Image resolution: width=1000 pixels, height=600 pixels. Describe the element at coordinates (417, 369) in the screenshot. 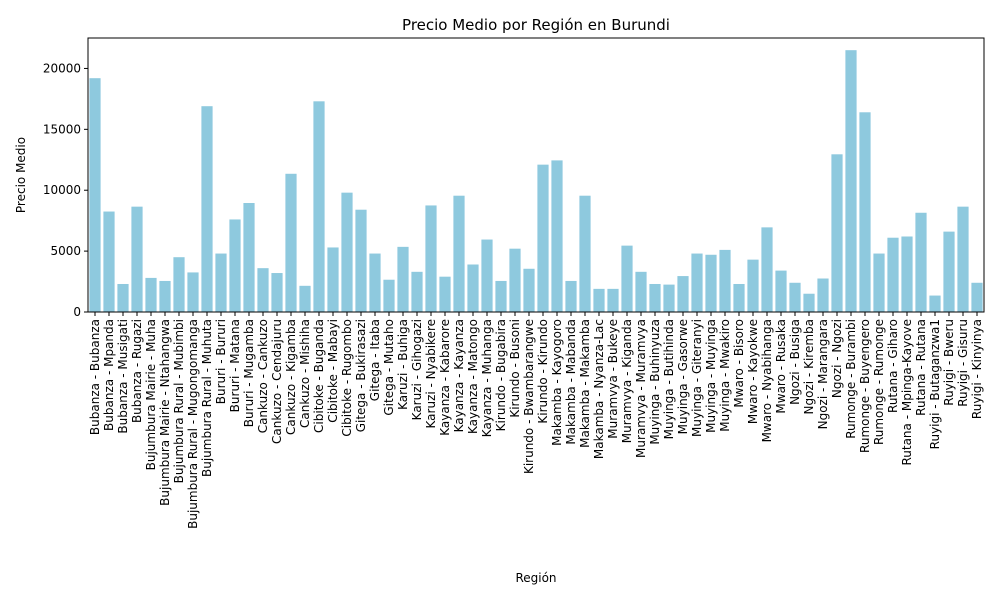

I see `x-tick-label: Karuzi - Gihogazi` at that location.